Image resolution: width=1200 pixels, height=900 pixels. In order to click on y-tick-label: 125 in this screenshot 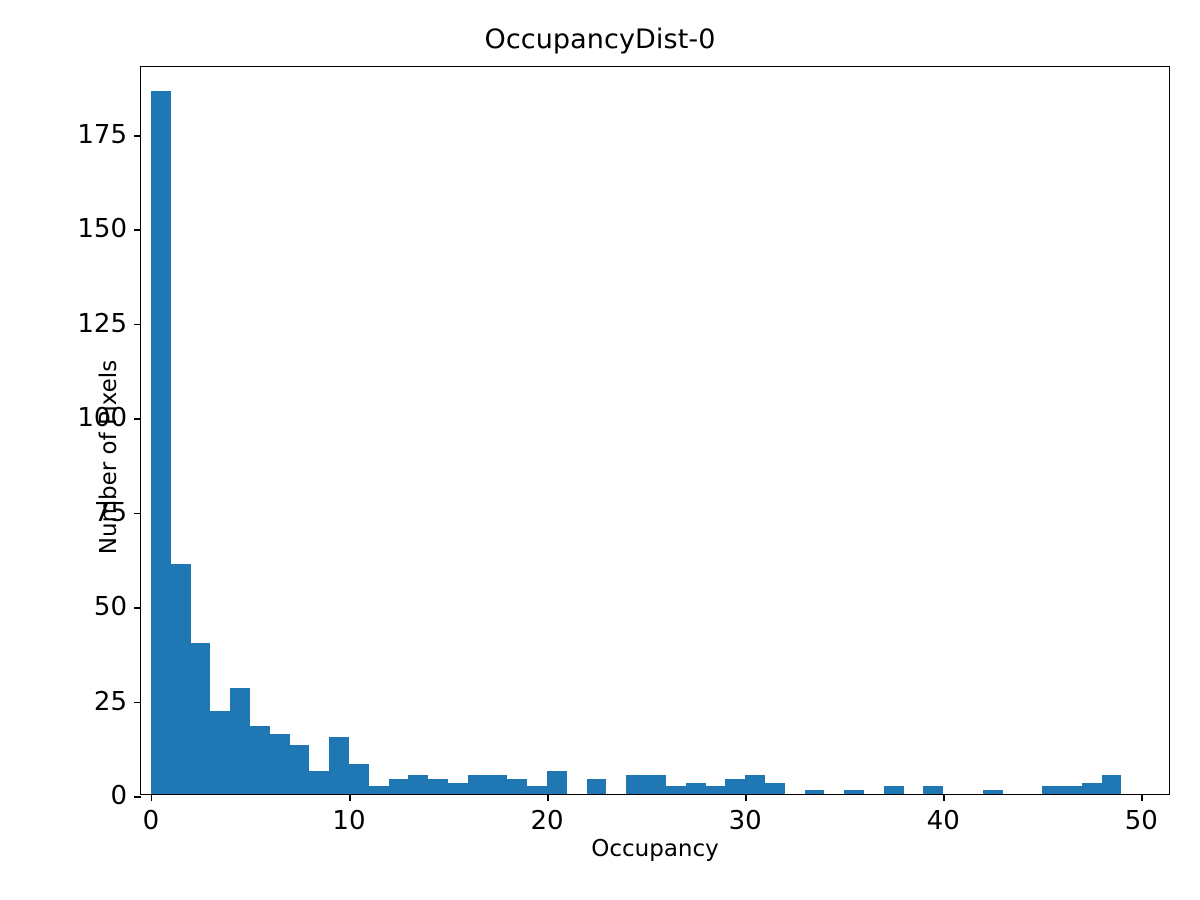, I will do `click(102, 323)`.